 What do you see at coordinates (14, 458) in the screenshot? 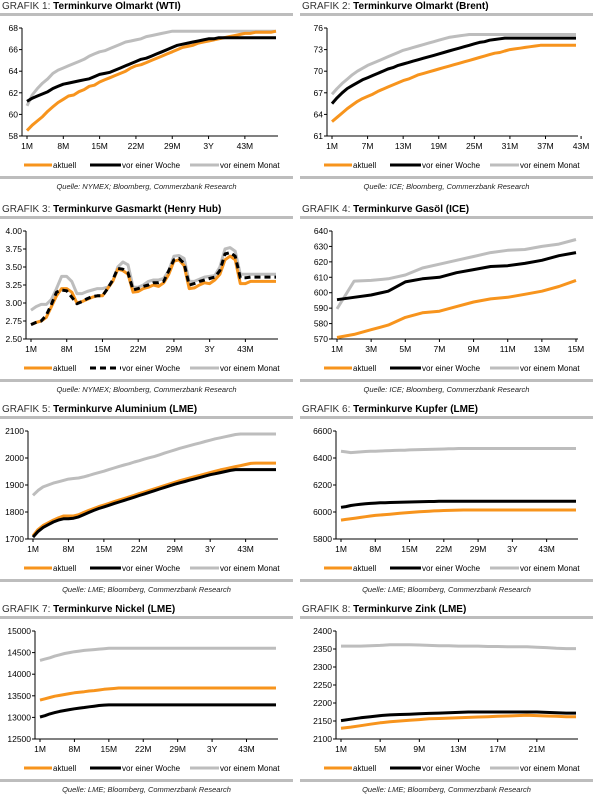
I see `y-tick-label: 2000` at bounding box center [14, 458].